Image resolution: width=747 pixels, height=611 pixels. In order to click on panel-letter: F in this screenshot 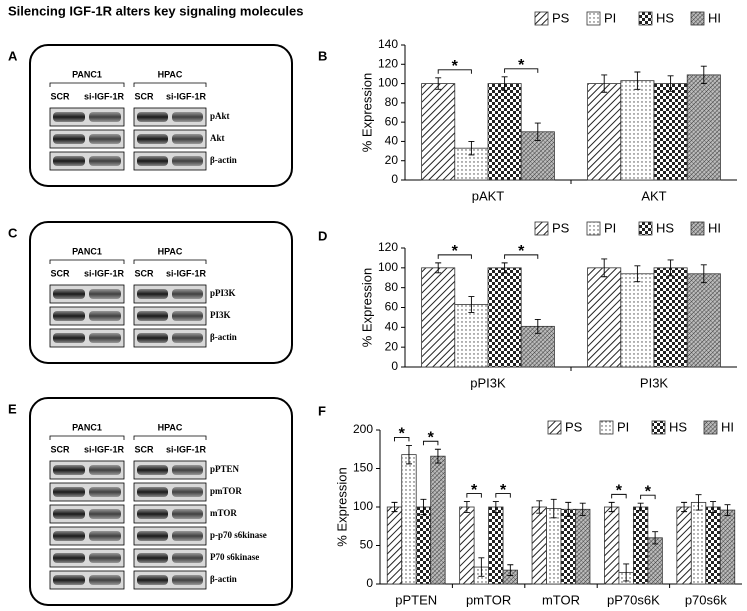, I will do `click(322, 410)`.